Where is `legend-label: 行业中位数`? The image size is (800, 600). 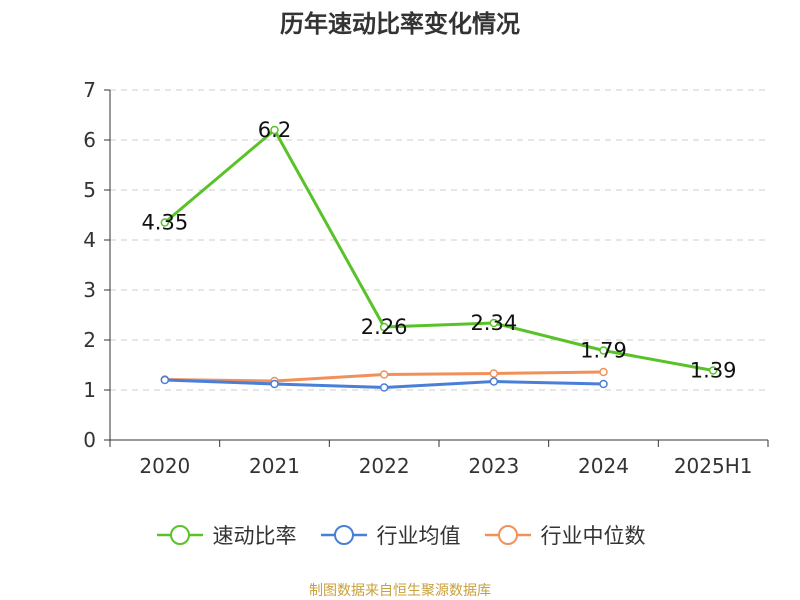
legend-label: 行业中位数 is located at coordinates (593, 536).